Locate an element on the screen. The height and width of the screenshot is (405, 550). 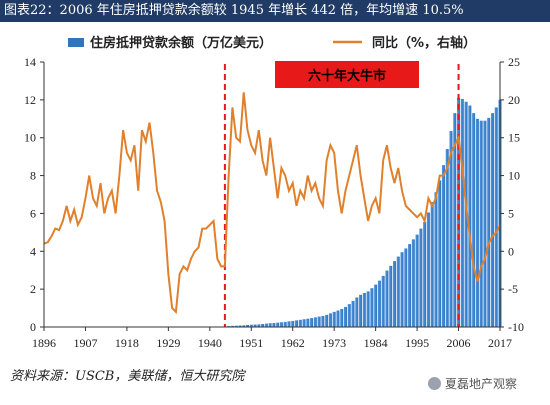
legend-swatch-bar is located at coordinates (76, 42).